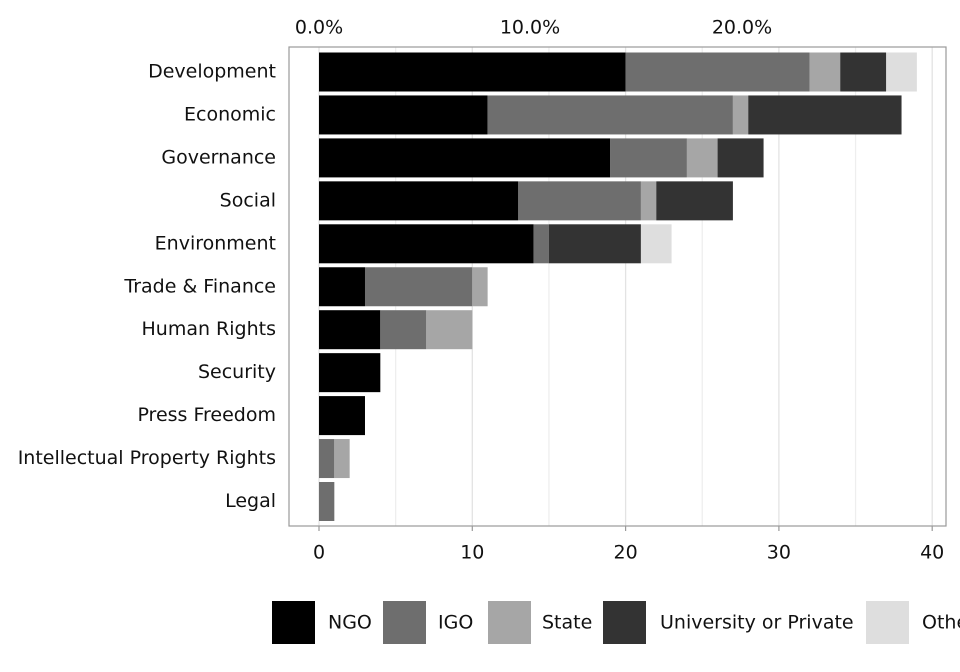 The image size is (960, 672). I want to click on top-tick-label: 20.0%, so click(742, 28).